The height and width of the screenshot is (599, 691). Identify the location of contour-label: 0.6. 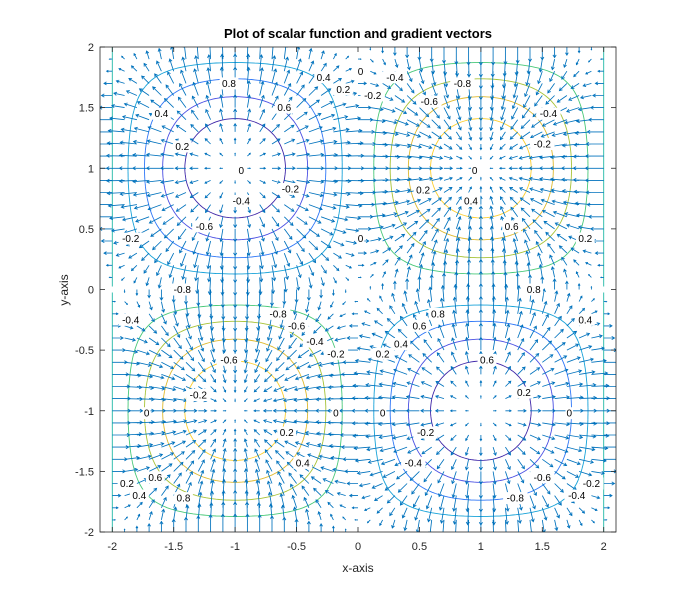
(284, 108).